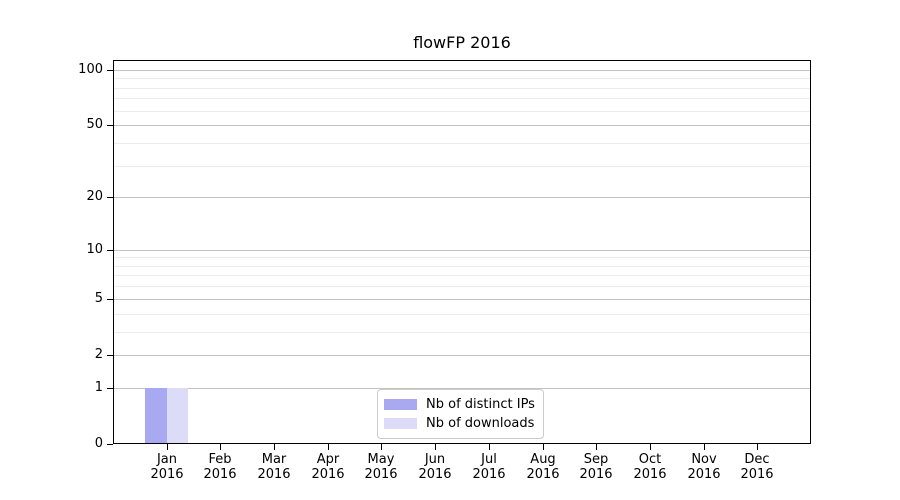 The height and width of the screenshot is (500, 900). Describe the element at coordinates (462, 42) in the screenshot. I see `chart-title: flowFP 2016` at that location.